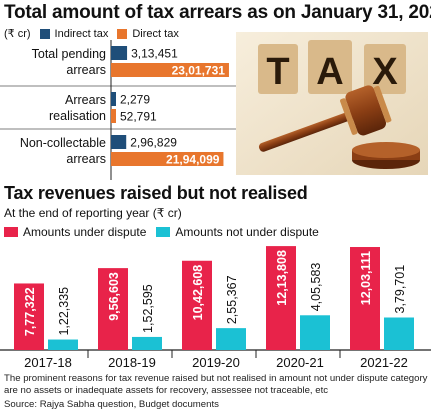 The image size is (431, 413). Describe the element at coordinates (17, 34) in the screenshot. I see `unit-label: (₹ cr)` at that location.